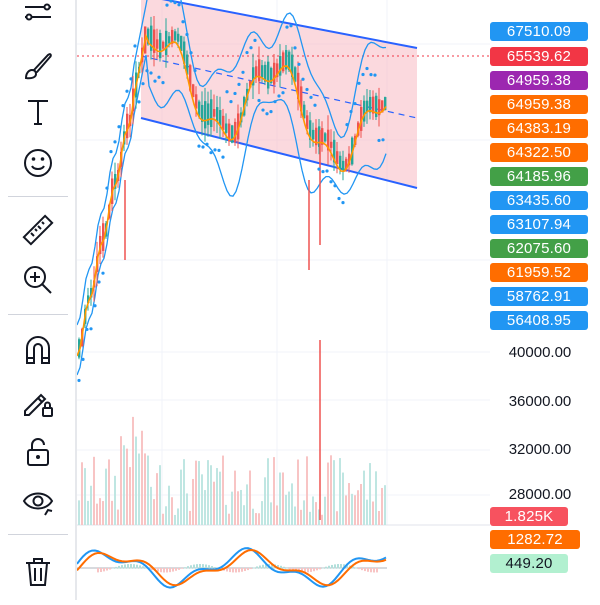 The image size is (600, 605). What do you see at coordinates (38, 572) in the screenshot?
I see `trash-icon` at bounding box center [38, 572].